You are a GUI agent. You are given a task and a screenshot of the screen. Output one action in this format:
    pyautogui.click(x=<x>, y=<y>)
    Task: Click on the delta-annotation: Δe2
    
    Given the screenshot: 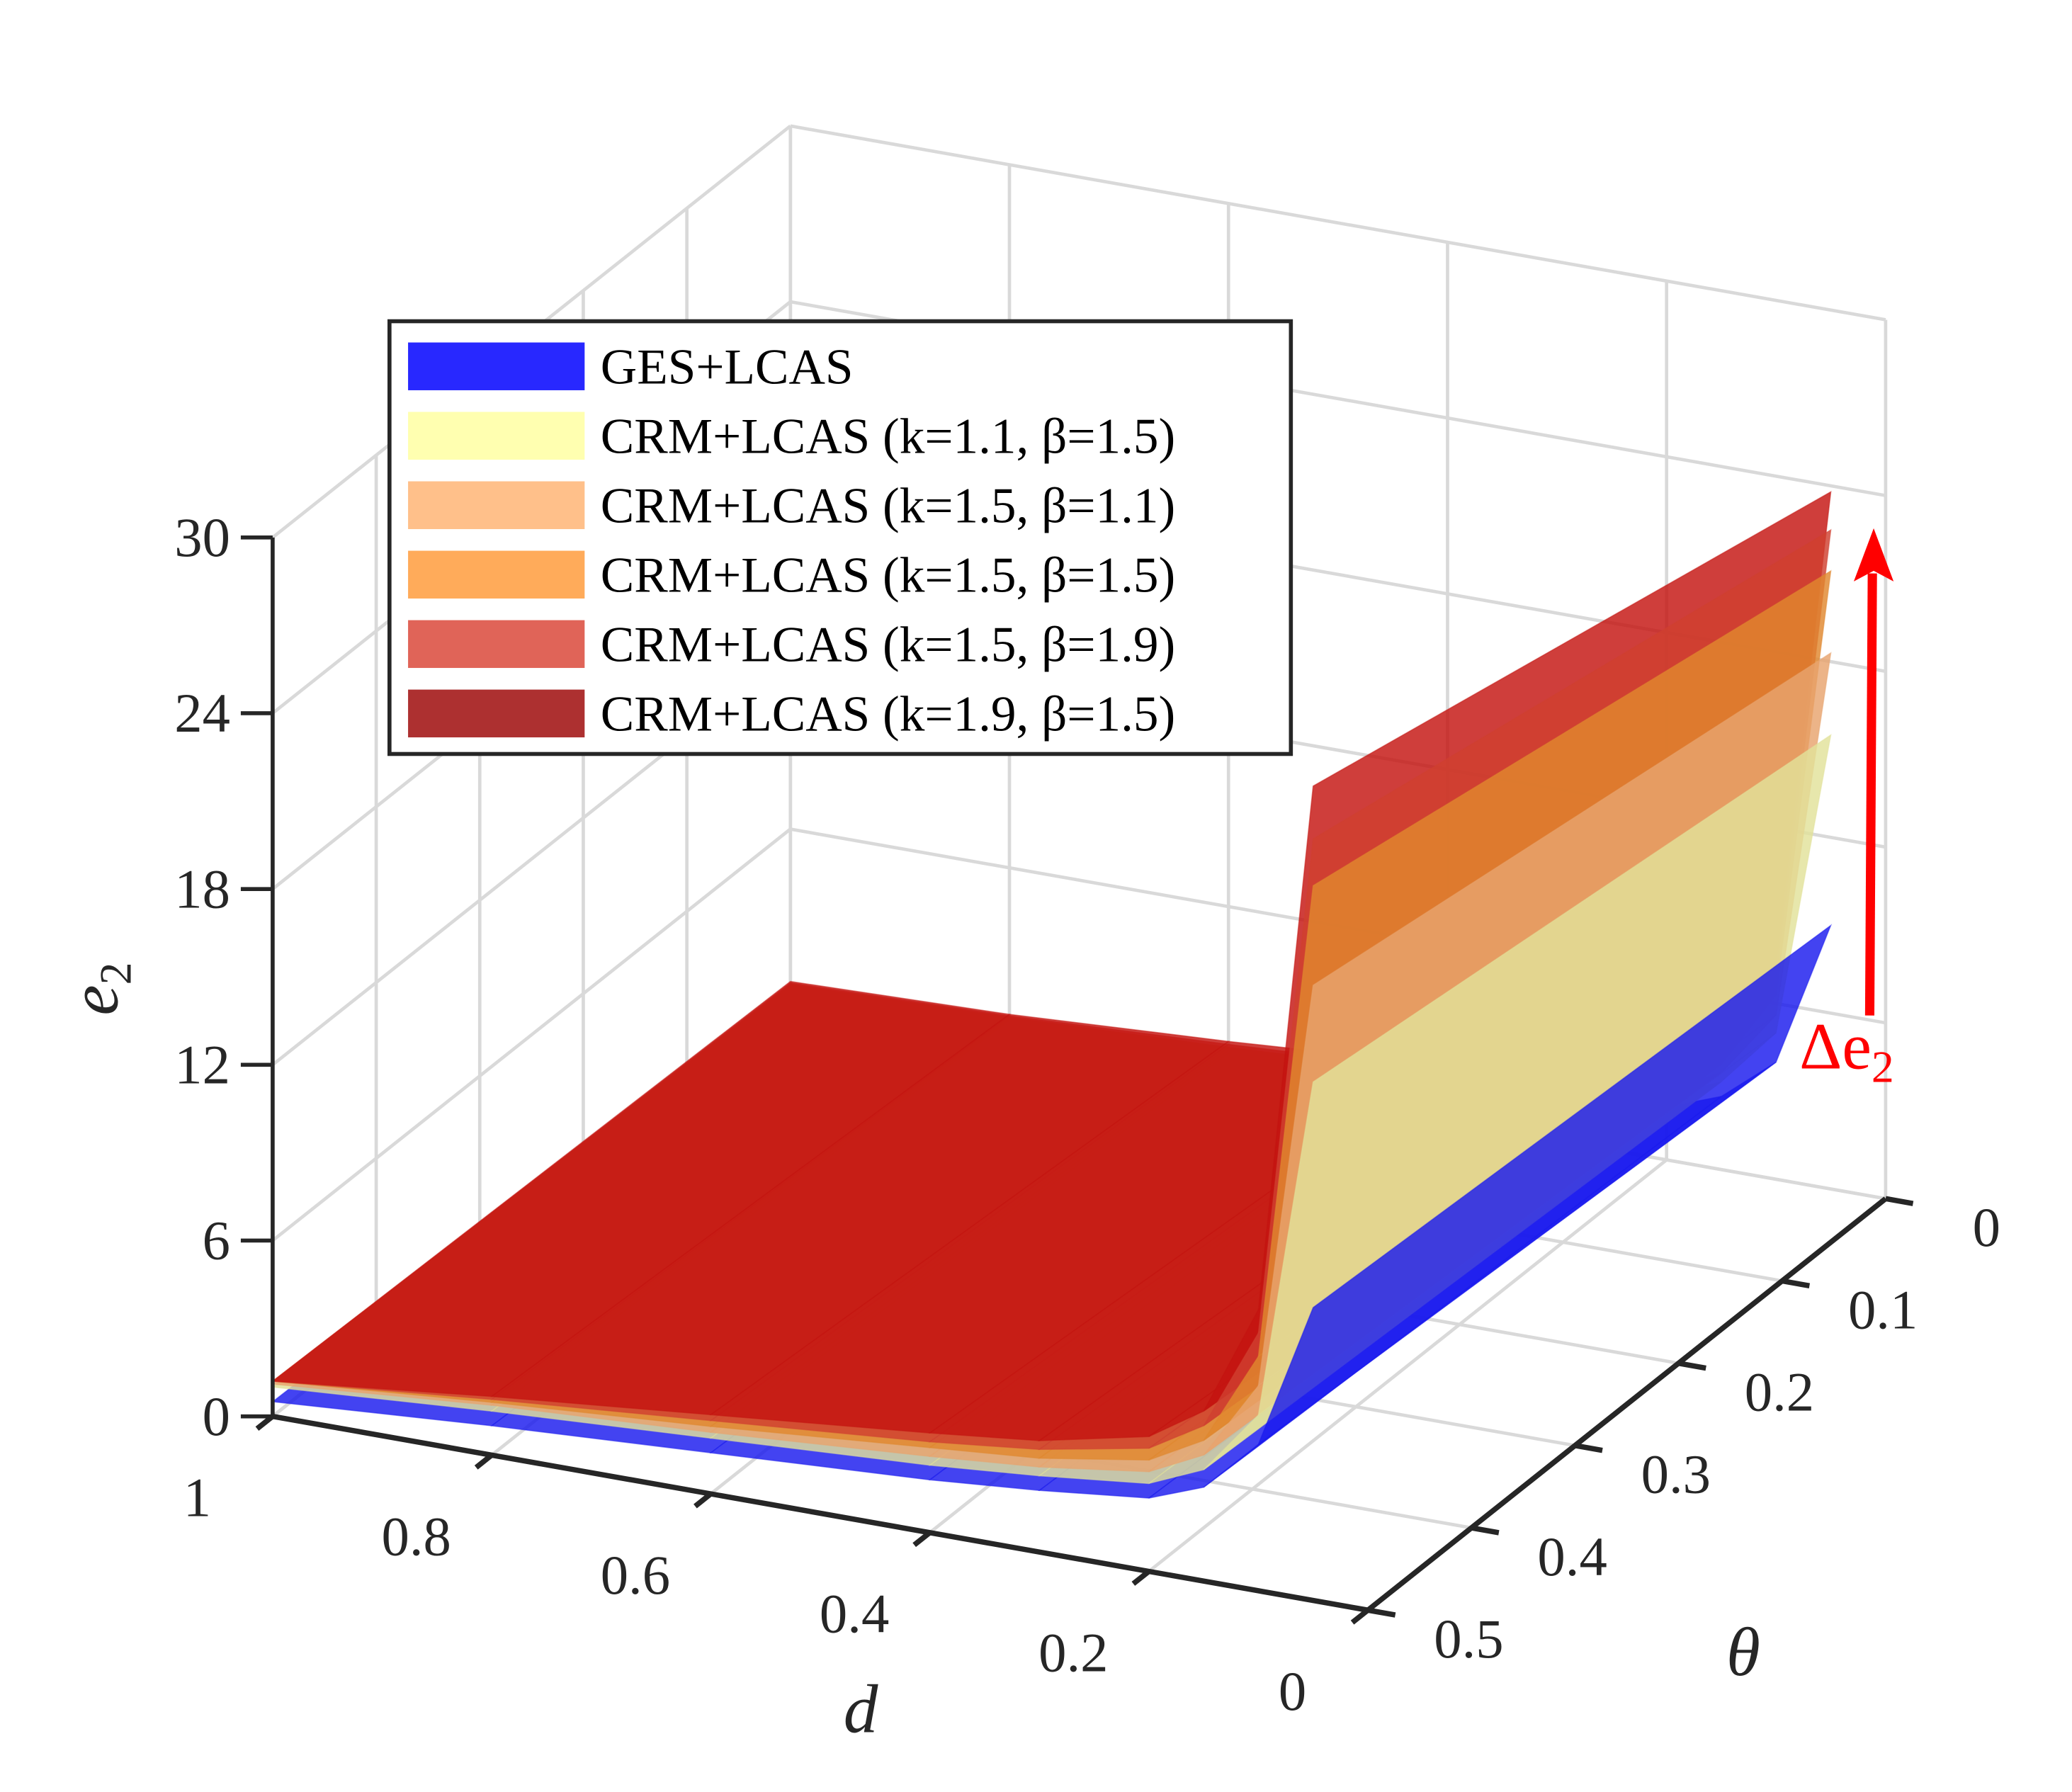 What is the action you would take?
    pyautogui.click(x=1846, y=809)
    